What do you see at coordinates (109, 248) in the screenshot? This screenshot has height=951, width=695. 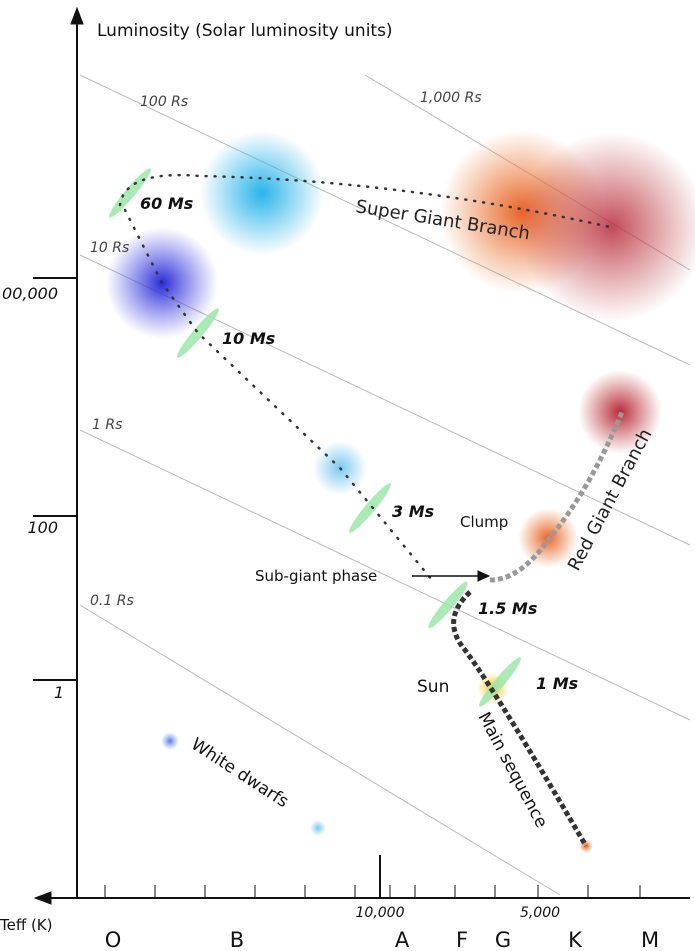 I see `radius-label: 10 Rs` at bounding box center [109, 248].